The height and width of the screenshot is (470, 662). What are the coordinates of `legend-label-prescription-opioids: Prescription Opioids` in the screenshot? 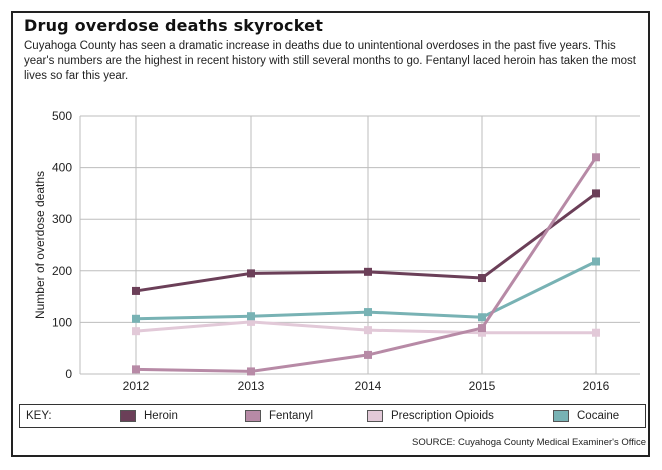 It's located at (442, 416).